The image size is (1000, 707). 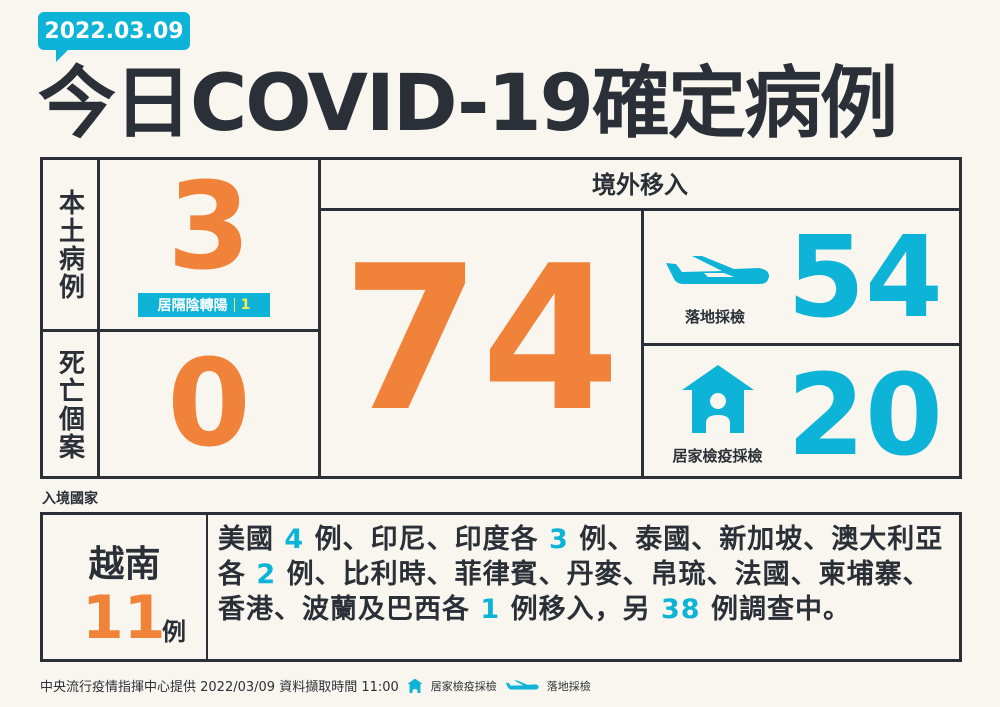 What do you see at coordinates (69, 404) in the screenshot?
I see `deaths-label: 死亡個案` at bounding box center [69, 404].